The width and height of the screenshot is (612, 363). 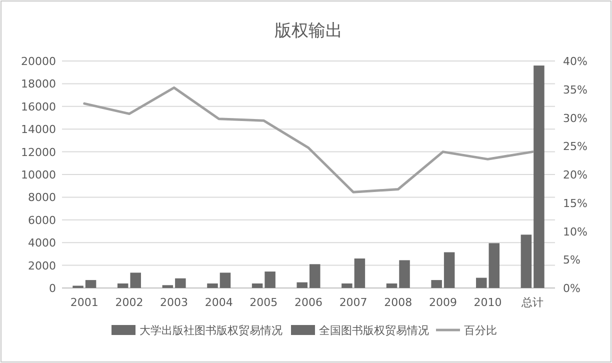 What do you see at coordinates (52, 288) in the screenshot?
I see `y-tick-label: 0` at bounding box center [52, 288].